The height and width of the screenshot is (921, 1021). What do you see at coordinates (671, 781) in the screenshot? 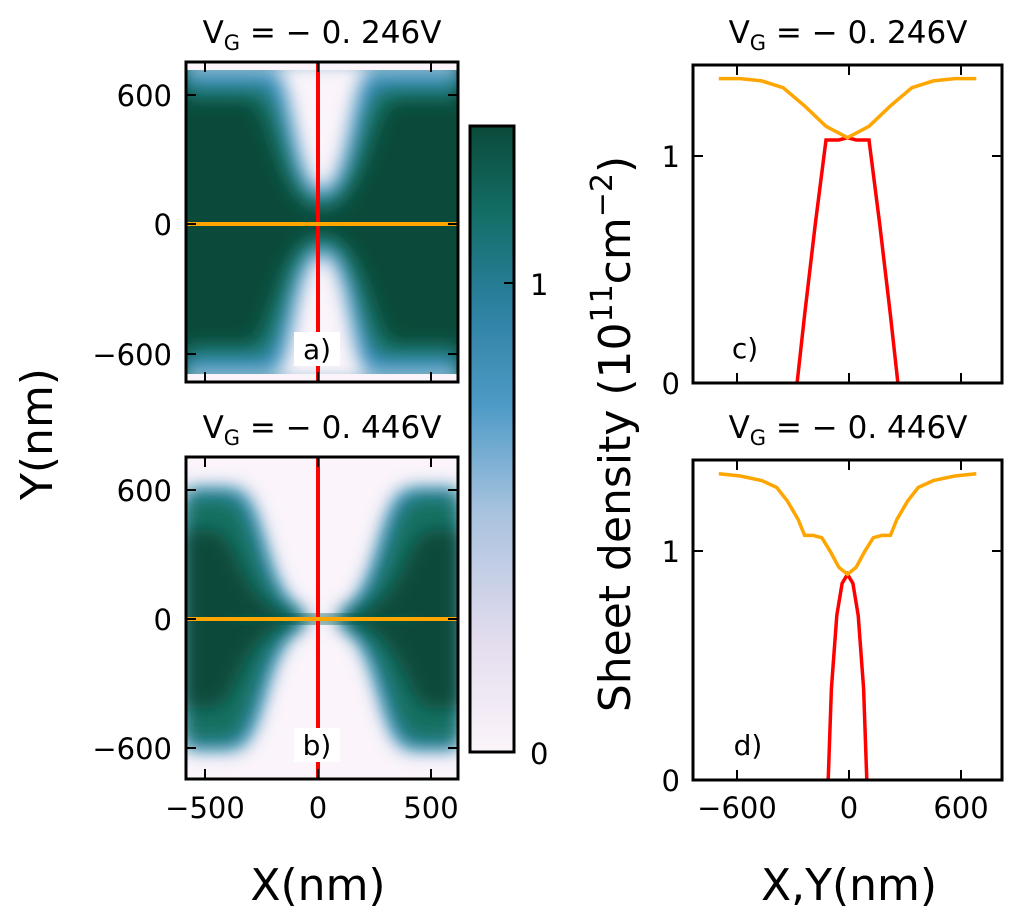
I see `panel-d-ytick-label: 0` at bounding box center [671, 781].